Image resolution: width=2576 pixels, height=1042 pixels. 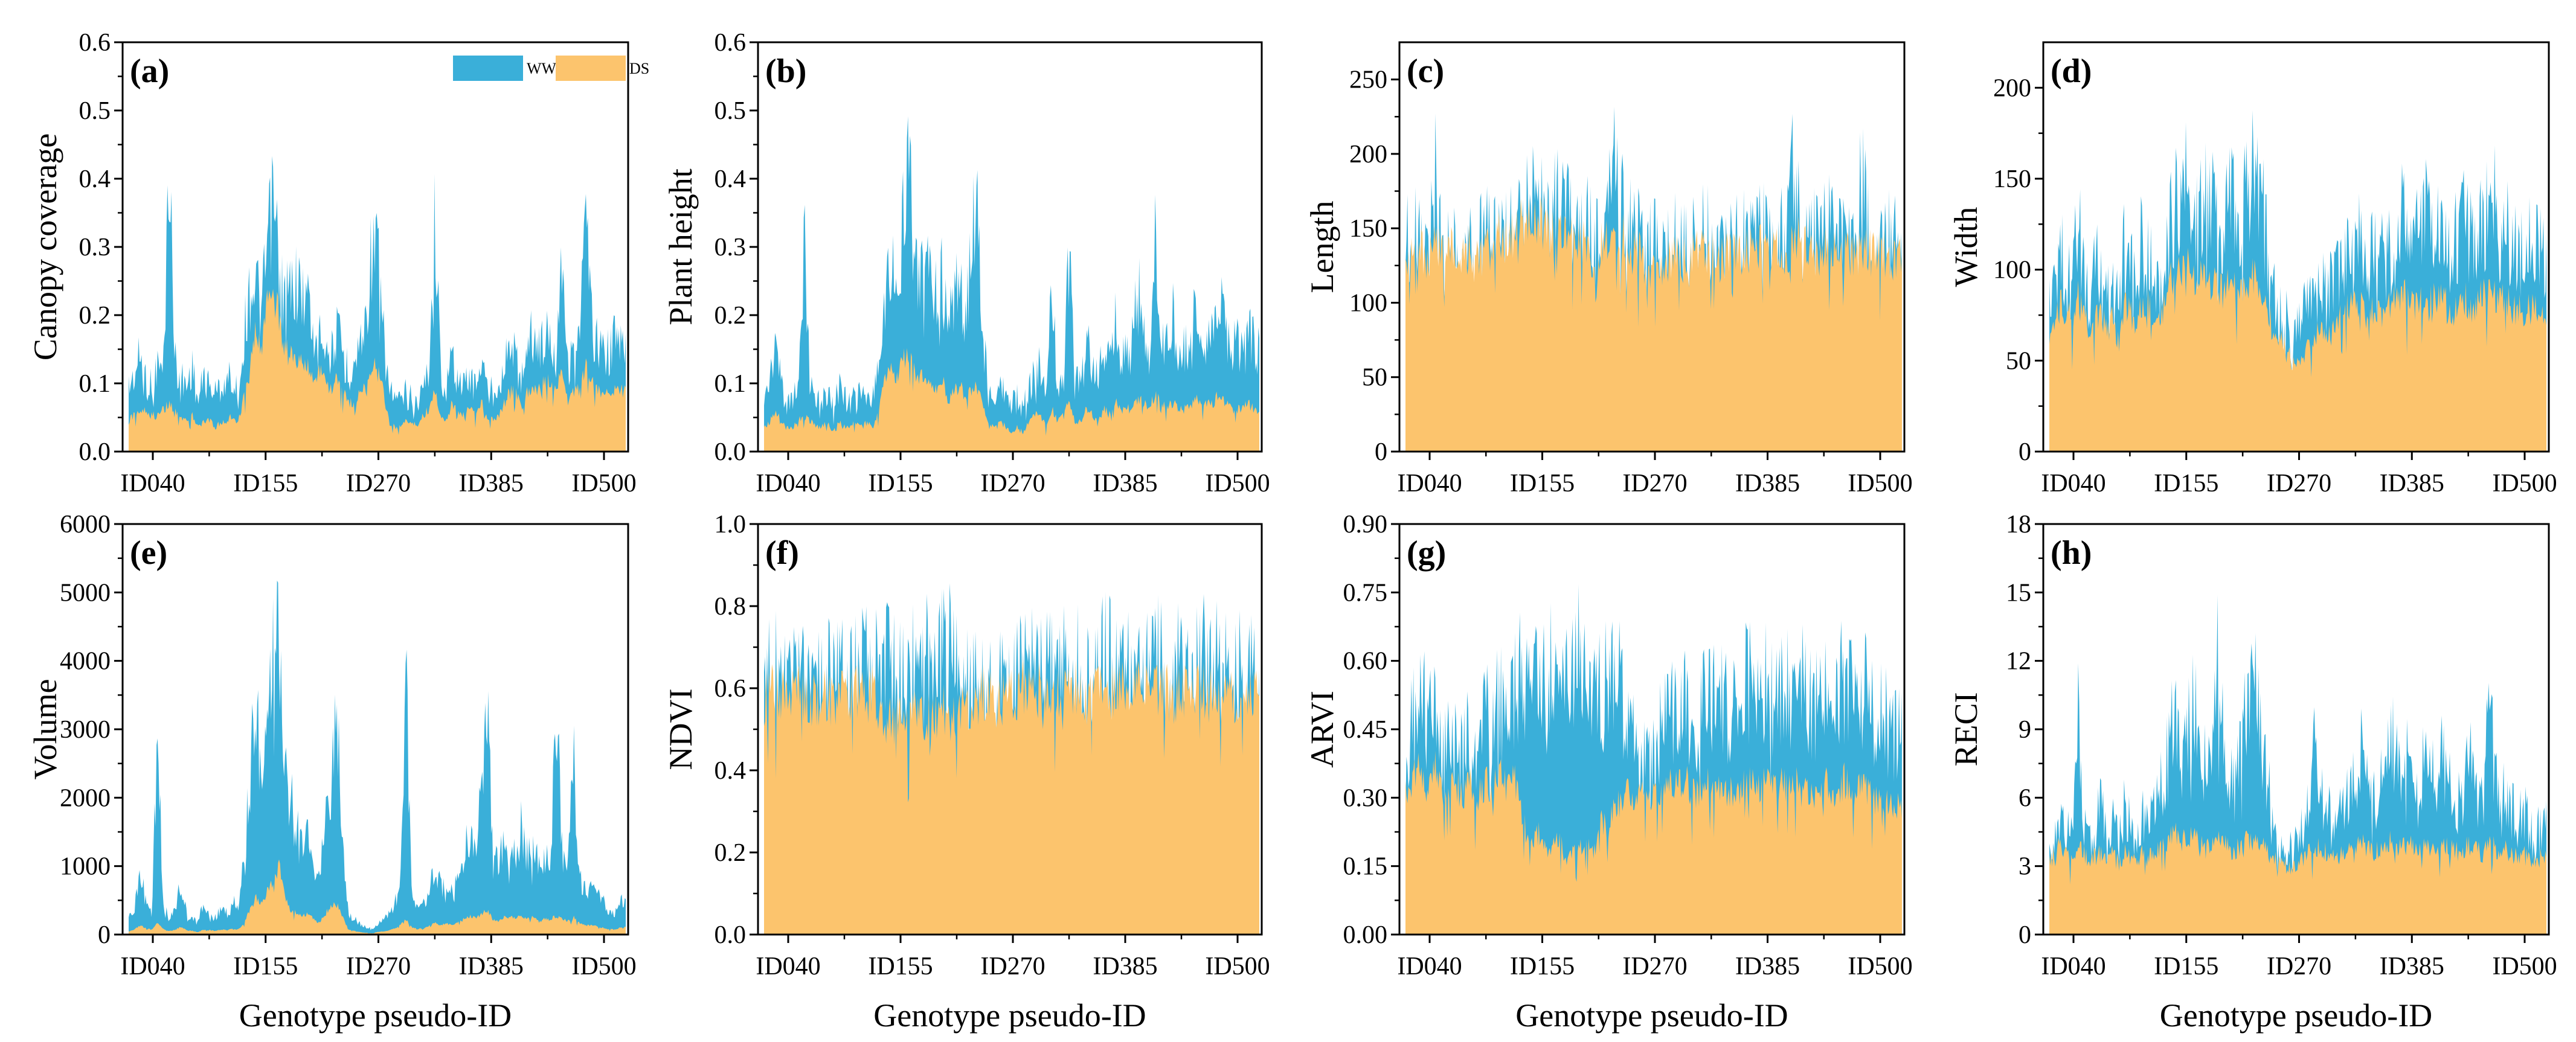 What do you see at coordinates (1368, 80) in the screenshot?
I see `y-tick-label: 250` at bounding box center [1368, 80].